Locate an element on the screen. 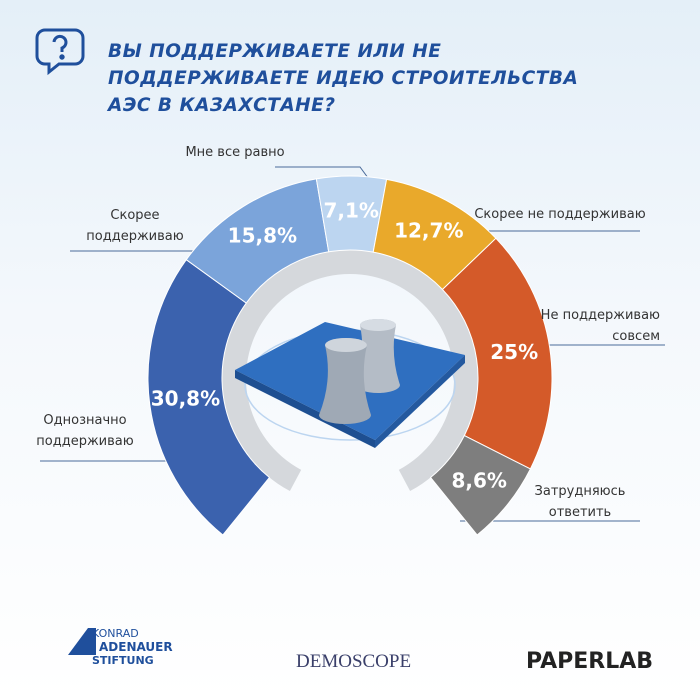 The image size is (700, 700). value-label: 15,8% is located at coordinates (262, 236).